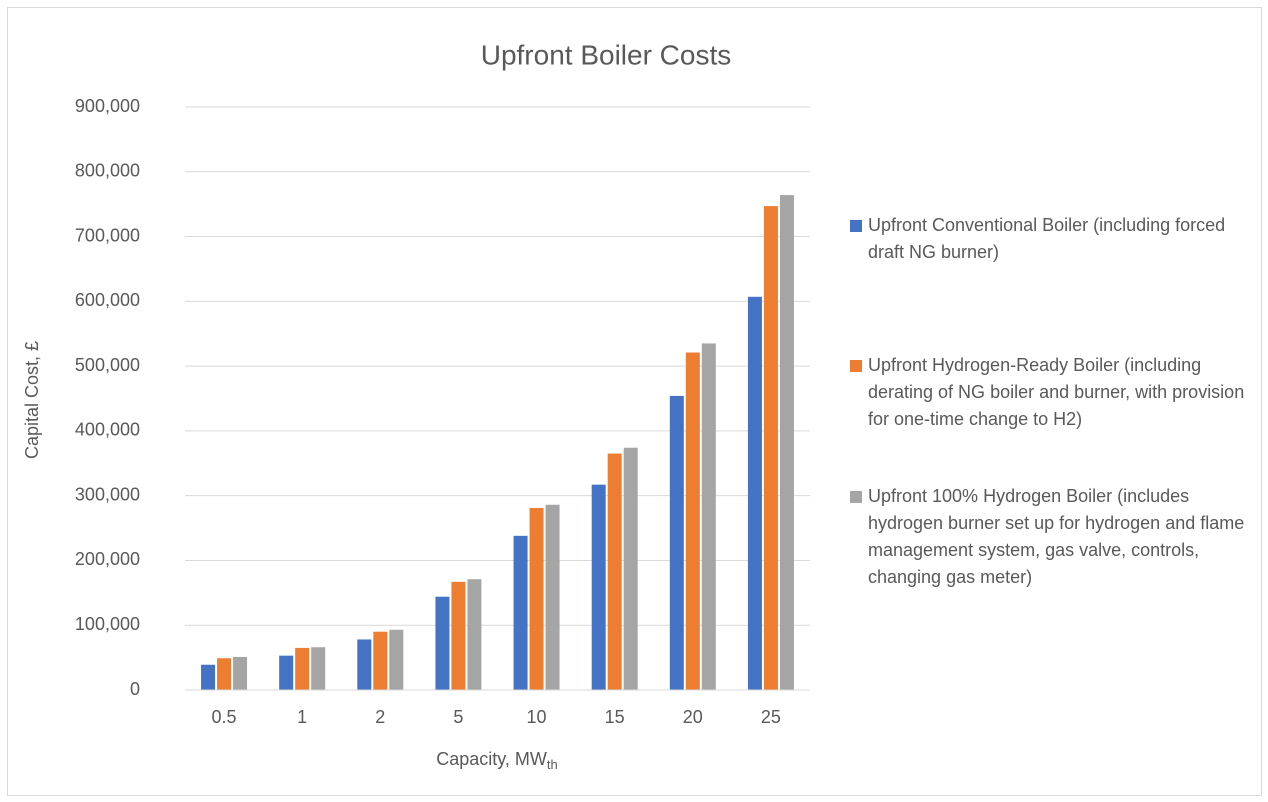 This screenshot has height=802, width=1268. Describe the element at coordinates (135, 689) in the screenshot. I see `y-tick-label: 0` at that location.